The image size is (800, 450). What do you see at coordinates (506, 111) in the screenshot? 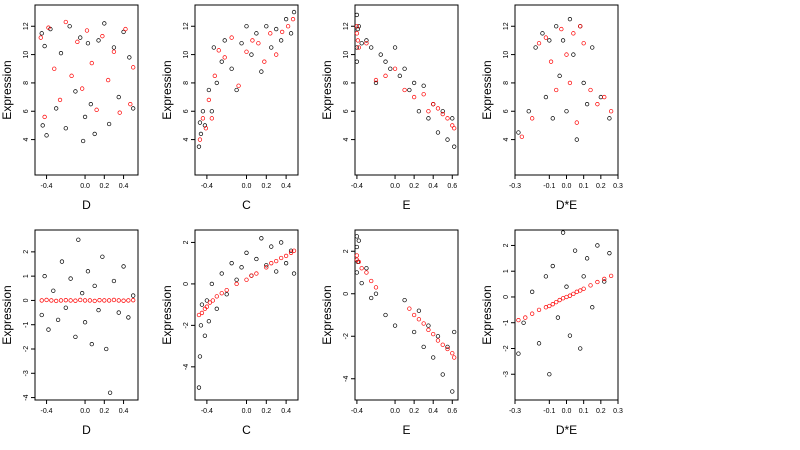
I see `y-tick-label: 6` at bounding box center [506, 111].